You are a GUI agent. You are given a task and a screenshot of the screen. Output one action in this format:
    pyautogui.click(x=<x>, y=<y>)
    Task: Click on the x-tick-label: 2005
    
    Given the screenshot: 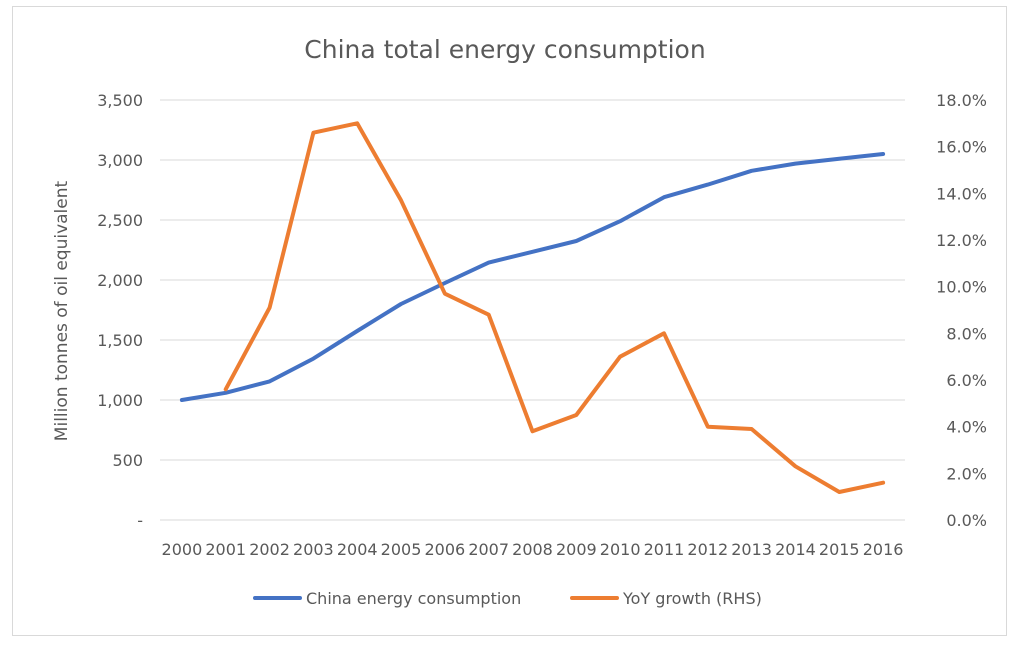 What is the action you would take?
    pyautogui.click(x=401, y=549)
    